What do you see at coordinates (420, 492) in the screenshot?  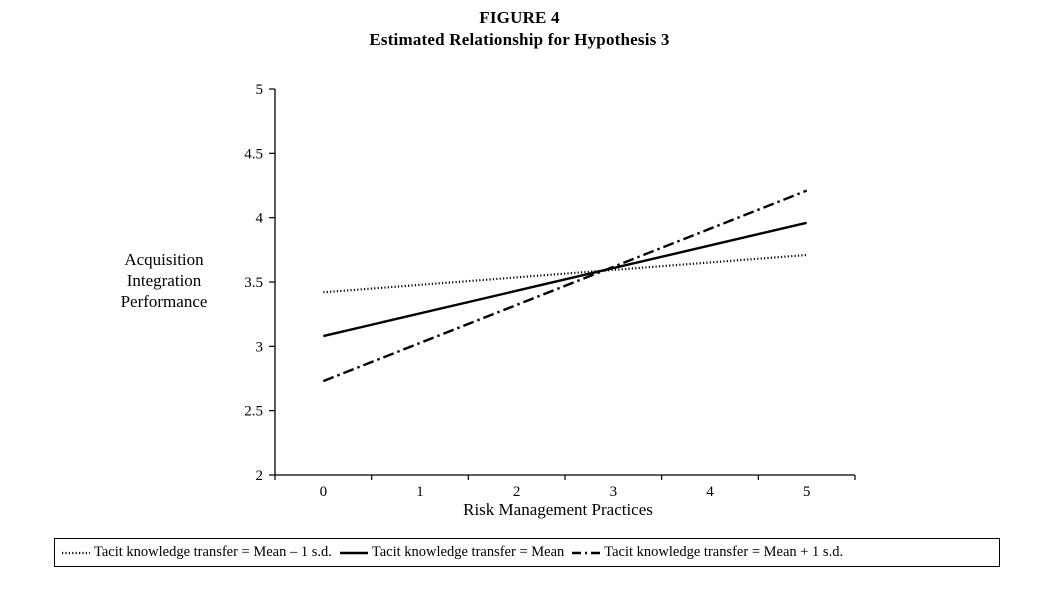 I see `x-tick-label-1: 1` at bounding box center [420, 492].